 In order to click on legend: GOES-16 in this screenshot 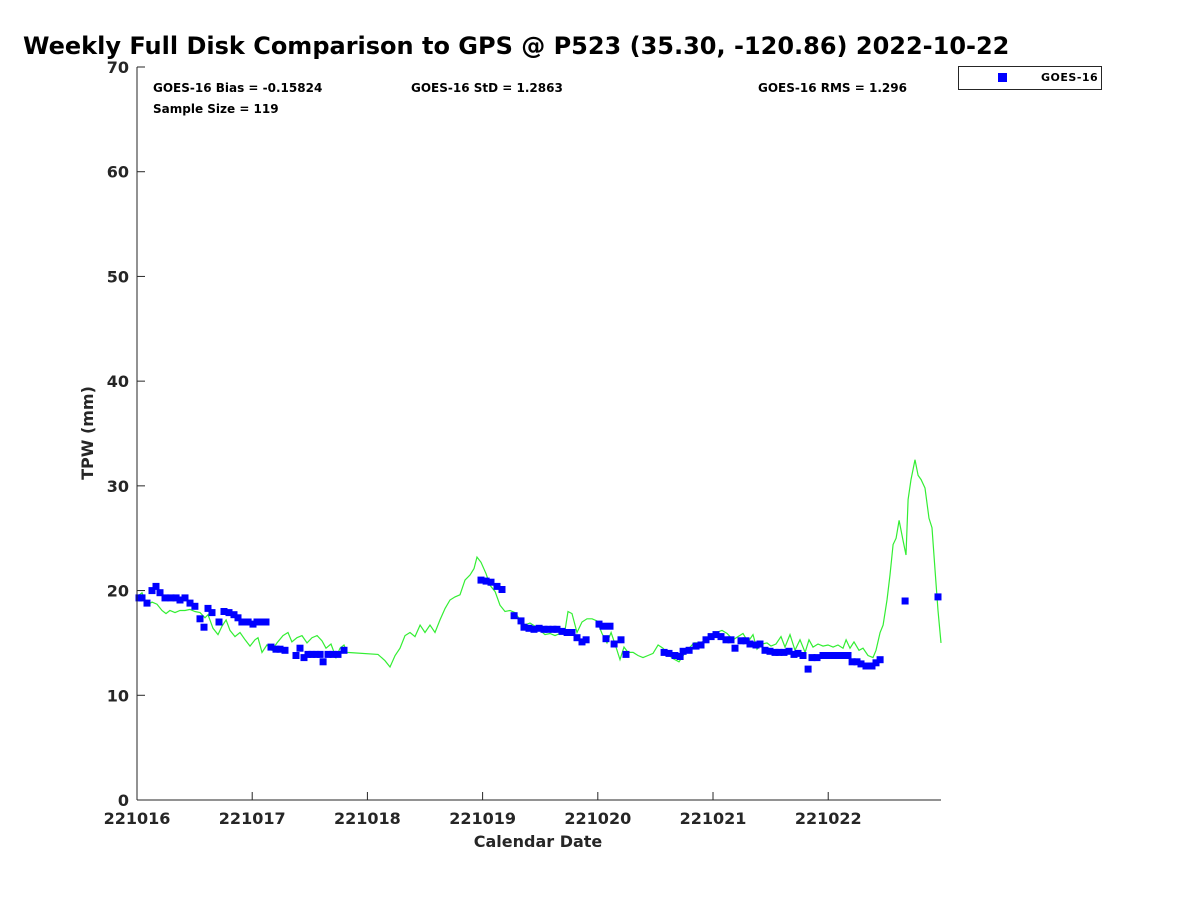, I will do `click(1030, 78)`.